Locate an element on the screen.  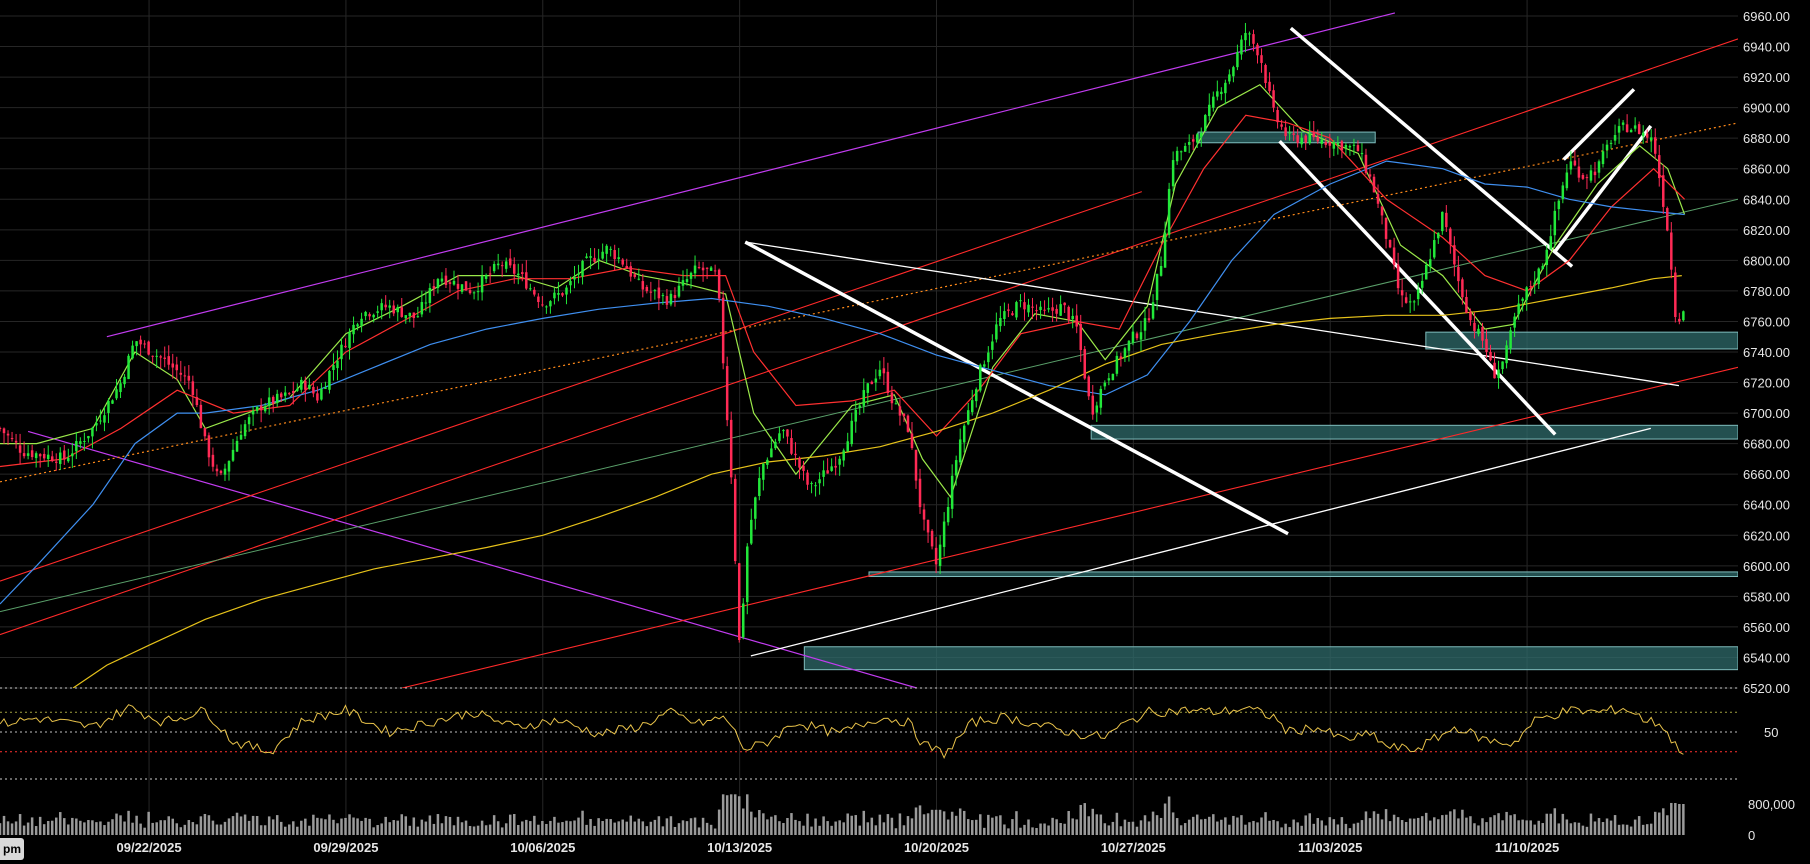
date-tick-label: 10/27/2025 is located at coordinates (1133, 847).